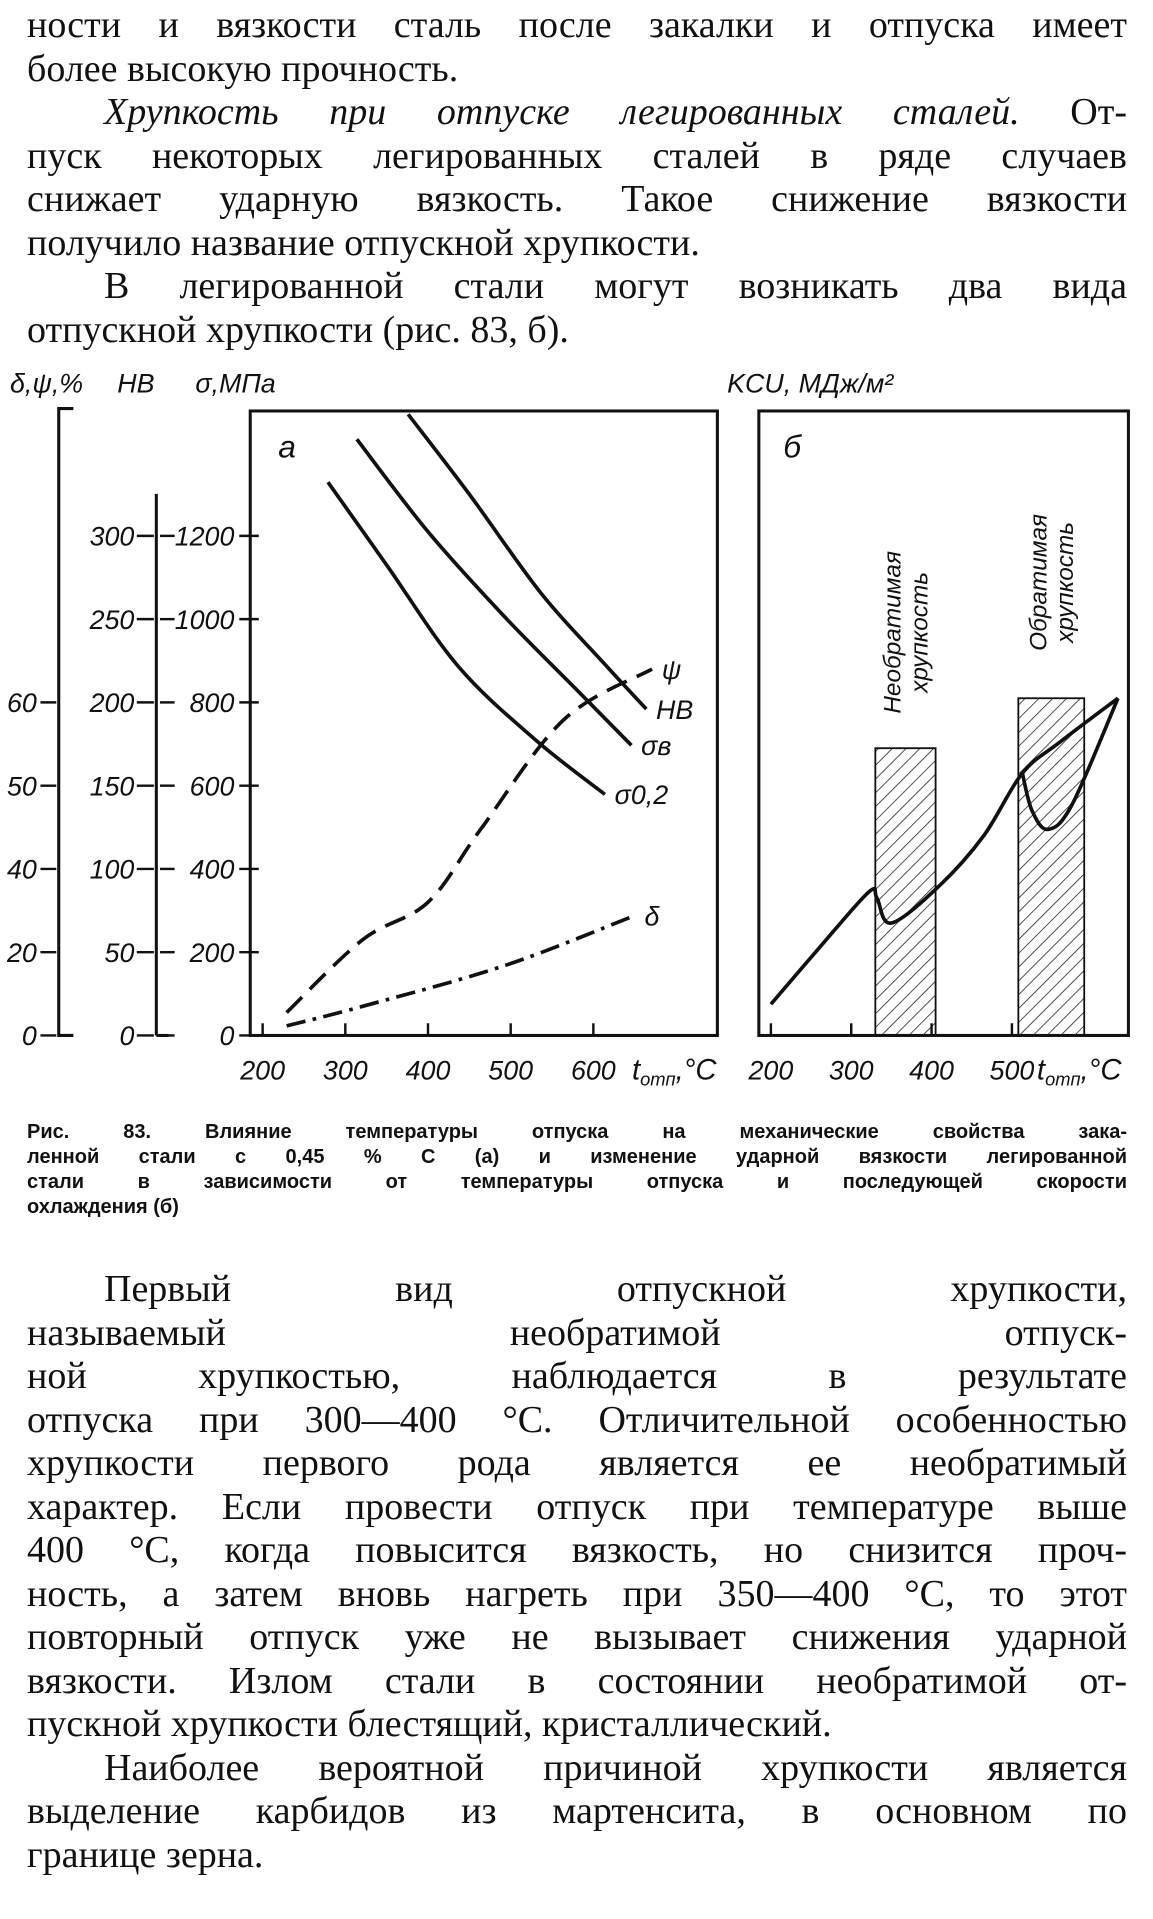 The width and height of the screenshot is (1153, 1919). I want to click on y-tick-label: 1000, so click(205, 620).